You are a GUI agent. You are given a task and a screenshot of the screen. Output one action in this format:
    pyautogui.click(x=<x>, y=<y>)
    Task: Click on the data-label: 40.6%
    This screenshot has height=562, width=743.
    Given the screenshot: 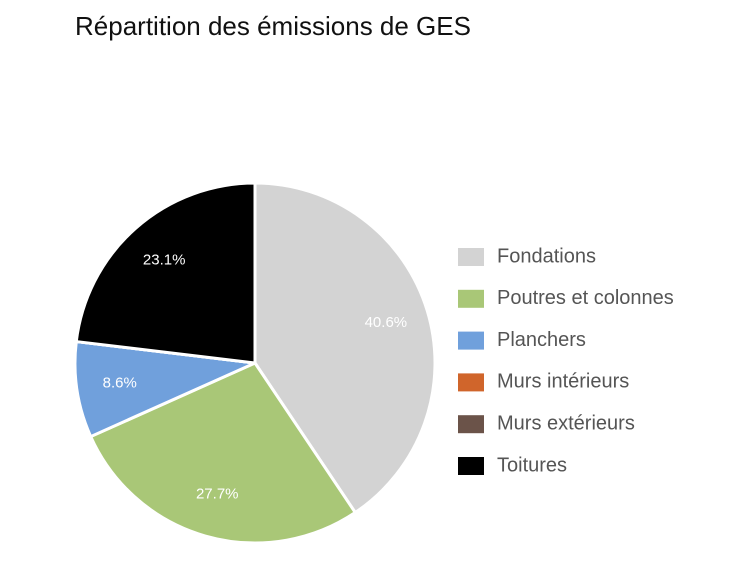 What is the action you would take?
    pyautogui.click(x=386, y=322)
    